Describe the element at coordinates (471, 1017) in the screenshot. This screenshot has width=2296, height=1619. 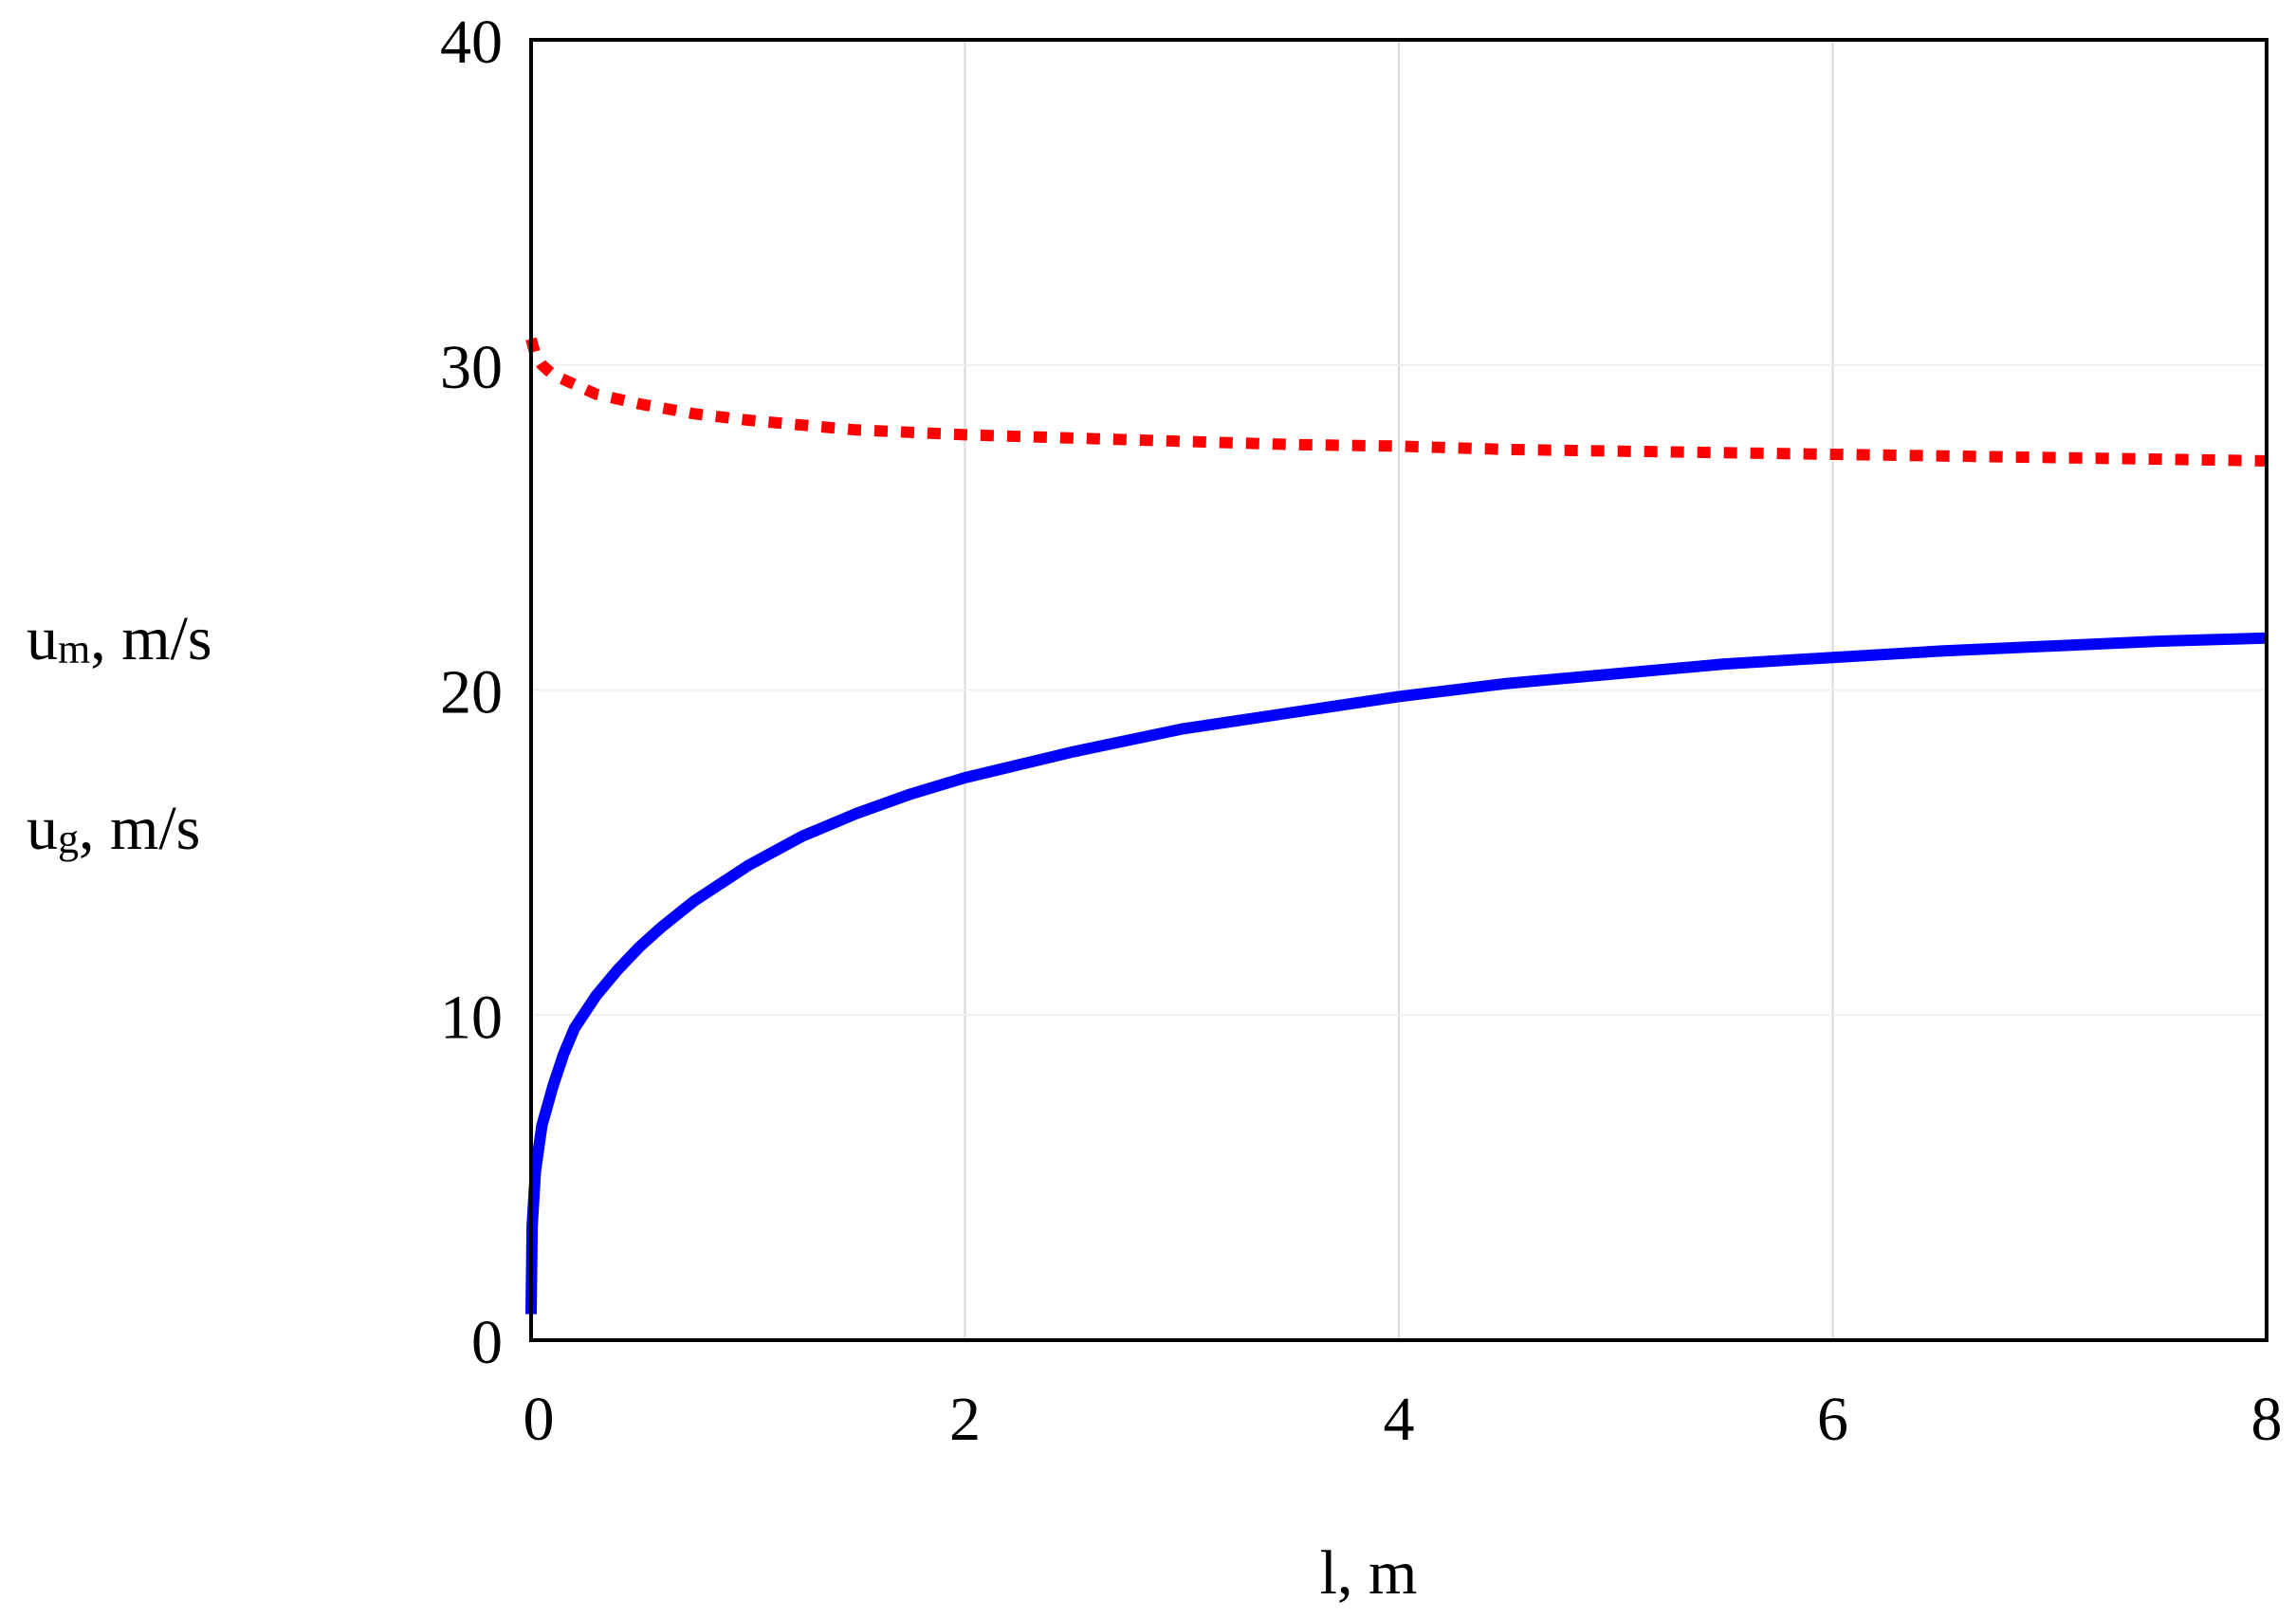
I see `y-tick-label-1: 10` at that location.